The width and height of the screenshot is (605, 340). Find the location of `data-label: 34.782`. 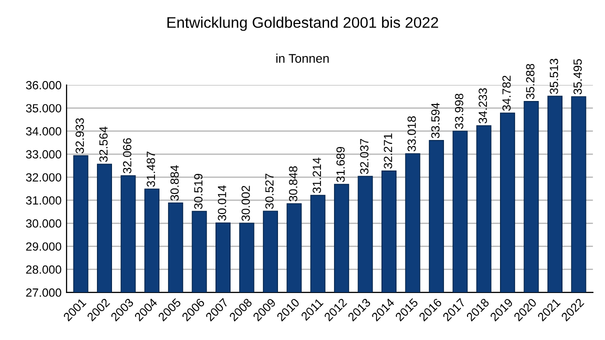

data-label: 34.782 is located at coordinates (506, 93).